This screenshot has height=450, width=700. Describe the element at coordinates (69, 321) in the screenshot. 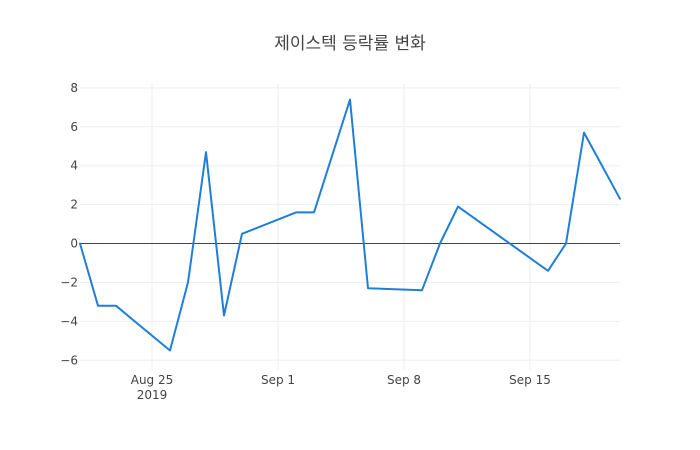

I see `y-tick-label: −4` at that location.